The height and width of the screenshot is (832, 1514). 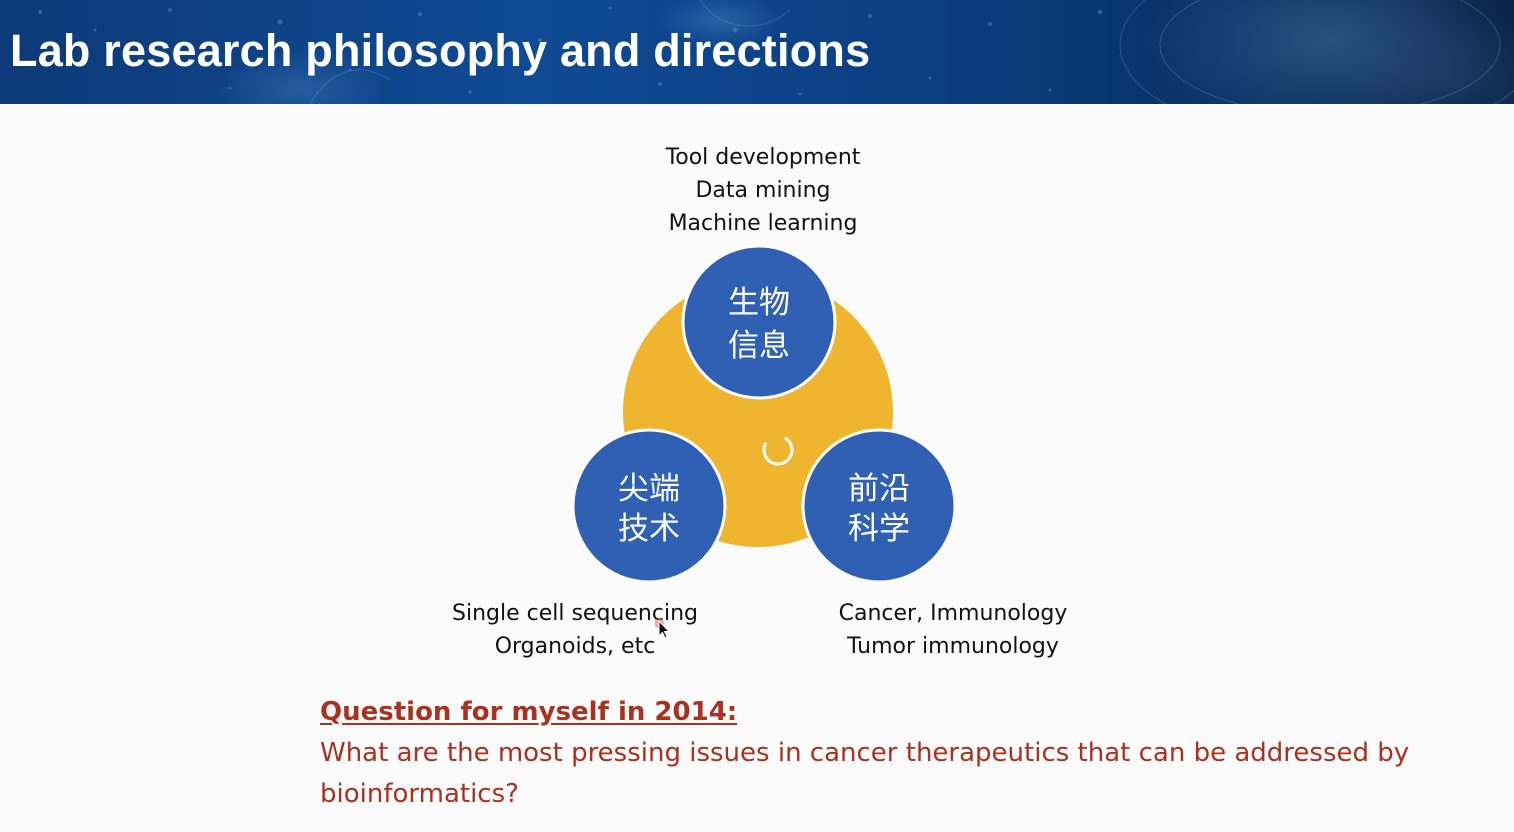 I want to click on science-label-line1: 前沿, so click(x=879, y=489).